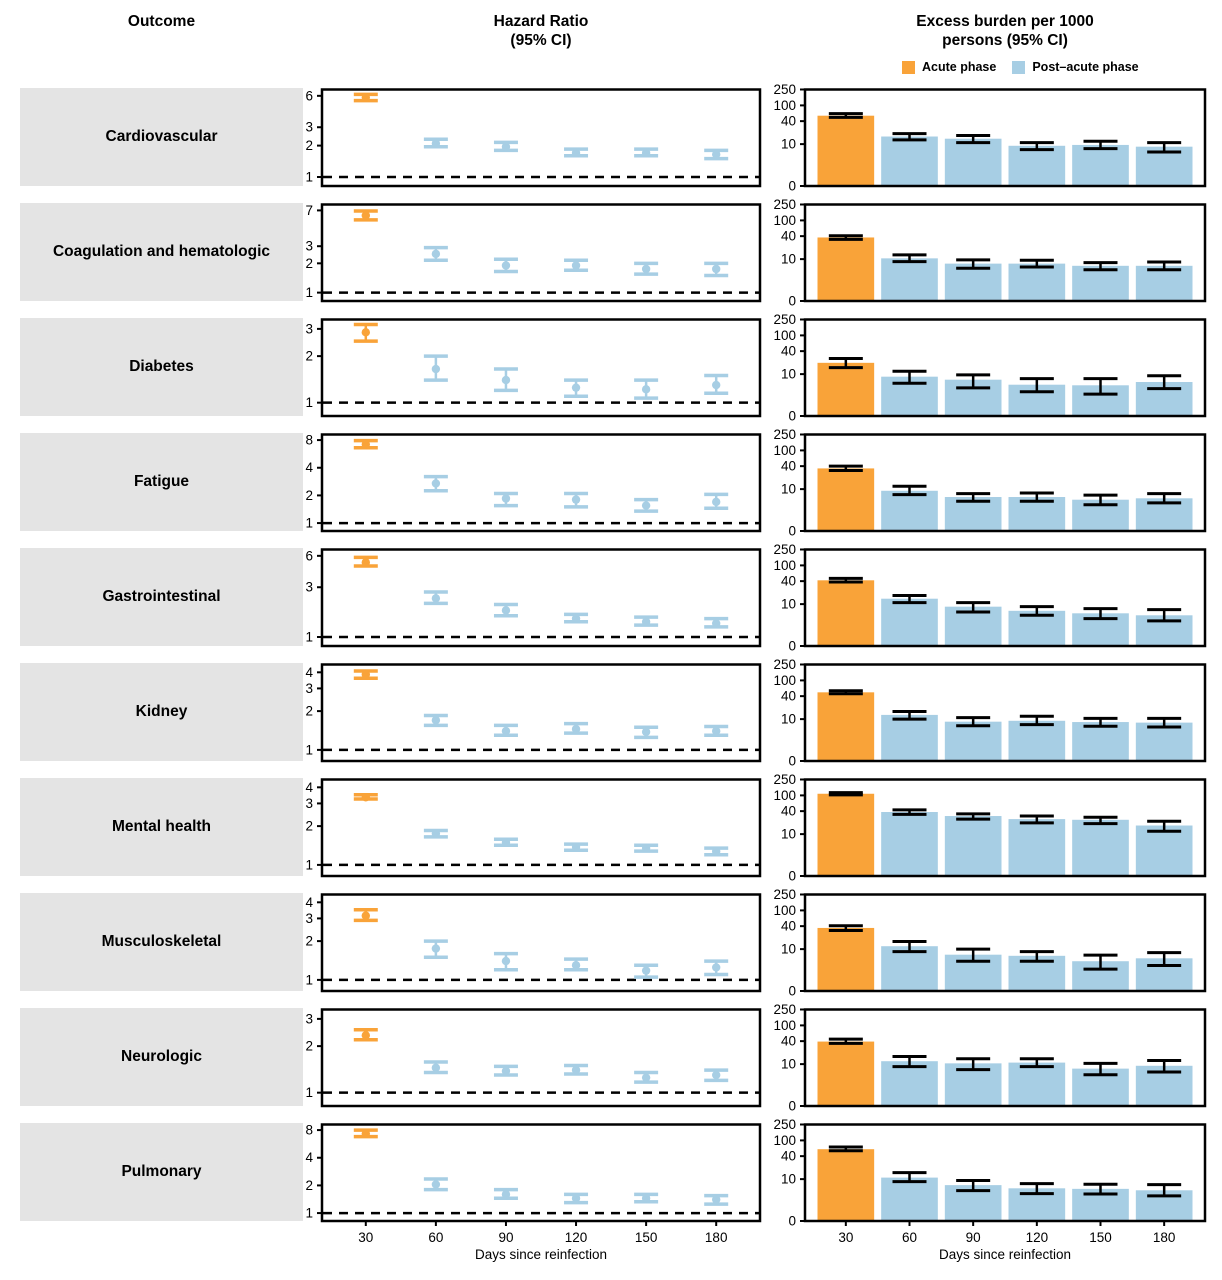 Image resolution: width=1222 pixels, height=1280 pixels. Describe the element at coordinates (161, 482) in the screenshot. I see `outcome-label-fatigue: Fatigue` at that location.